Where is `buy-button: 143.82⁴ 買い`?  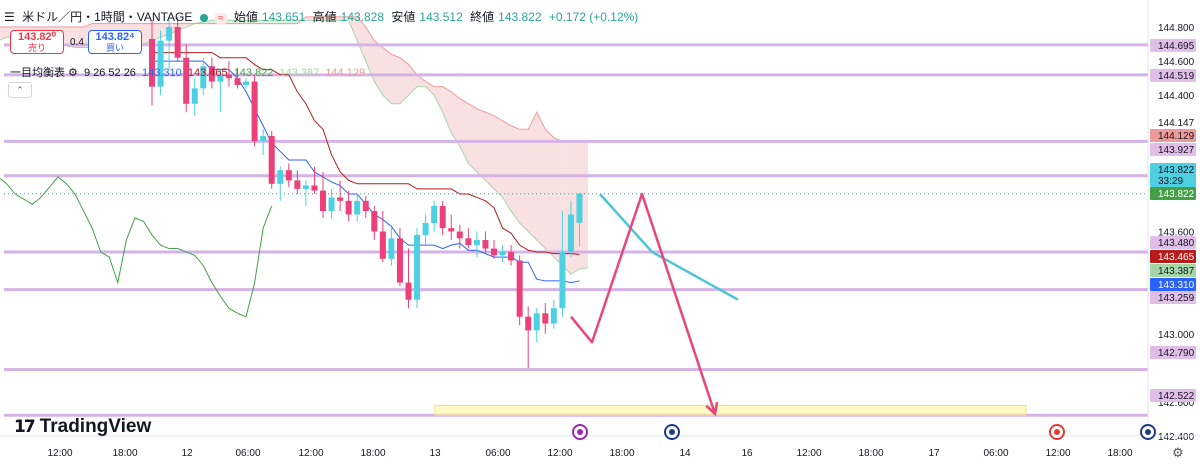 buy-button: 143.82⁴ 買い is located at coordinates (115, 42).